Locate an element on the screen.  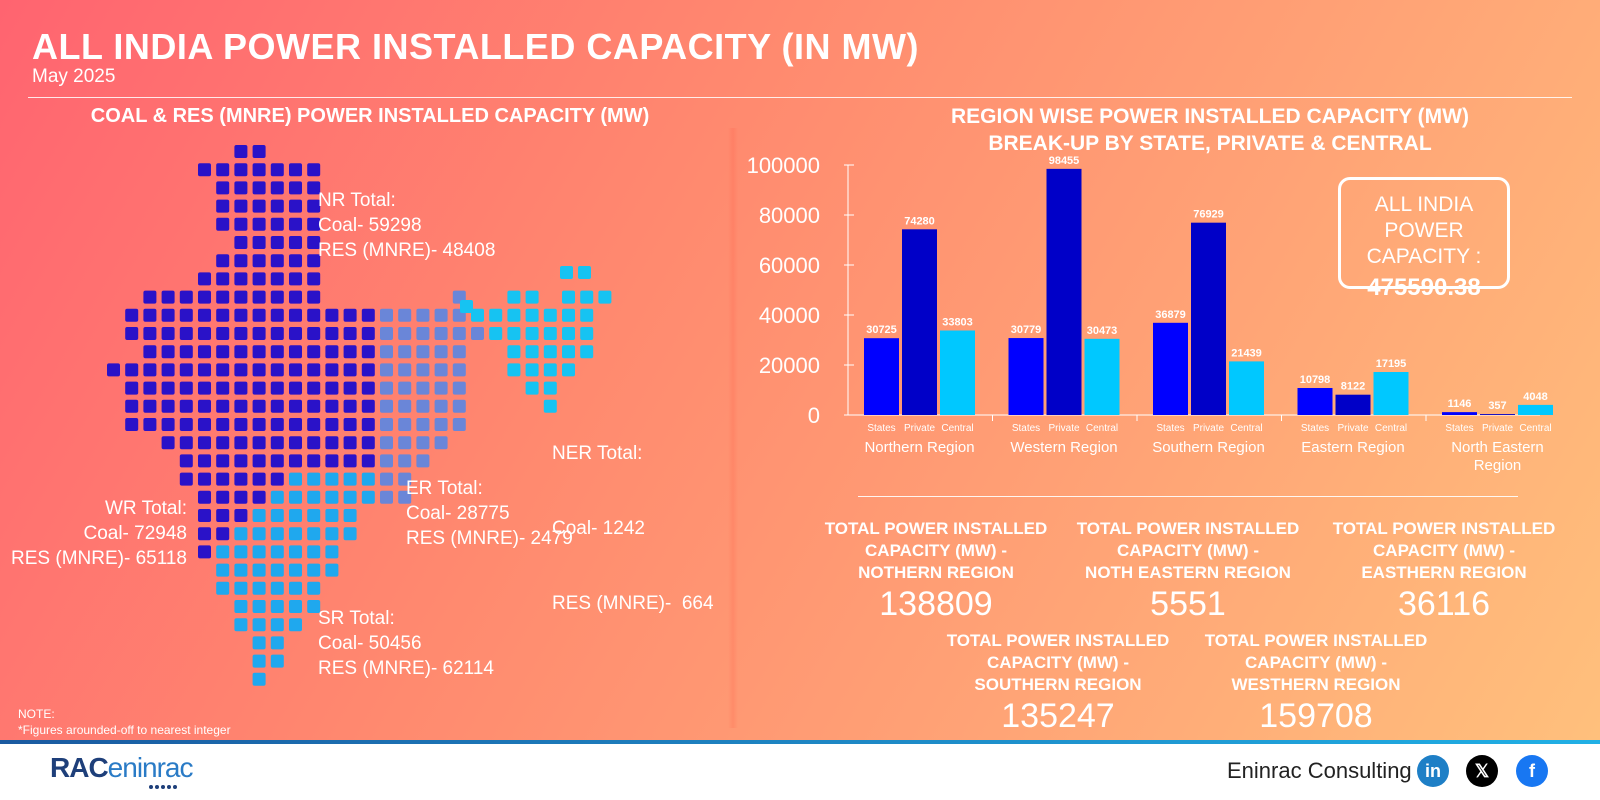
category-label: Region is located at coordinates (1498, 465).